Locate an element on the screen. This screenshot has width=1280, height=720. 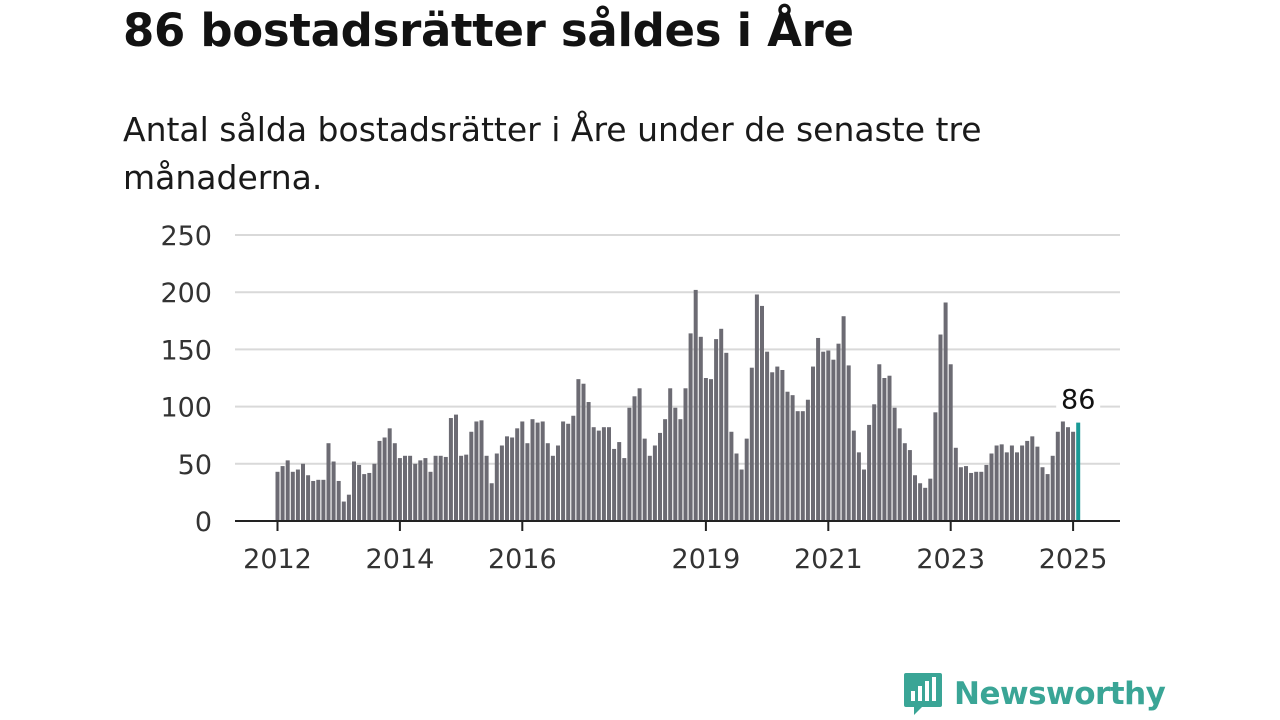
y-tick-label: 50 is located at coordinates (195, 465).